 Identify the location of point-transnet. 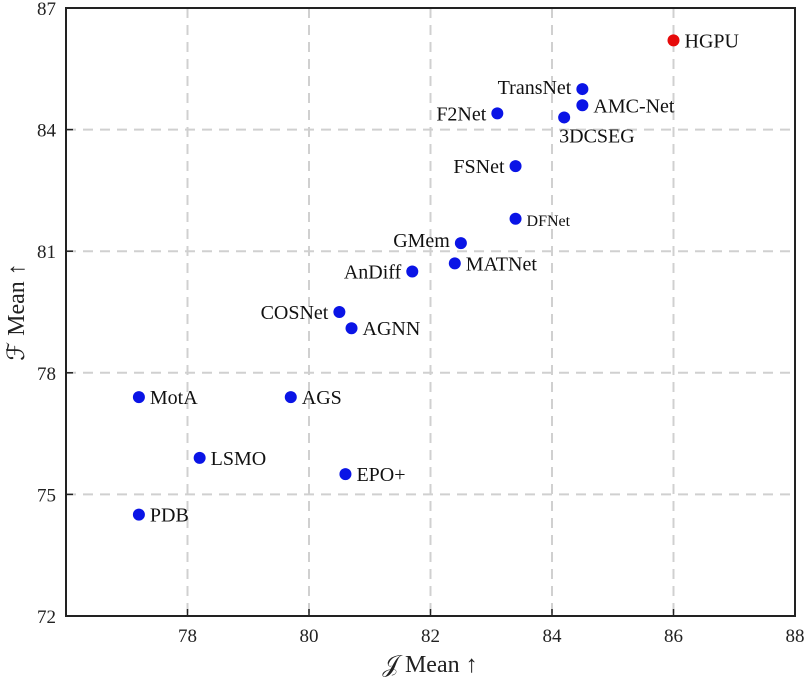
(582, 89).